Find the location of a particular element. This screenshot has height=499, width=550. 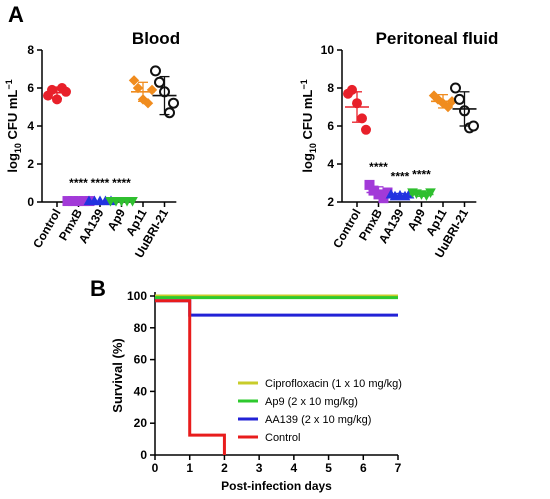

x-tick-label: 5 is located at coordinates (328, 468).